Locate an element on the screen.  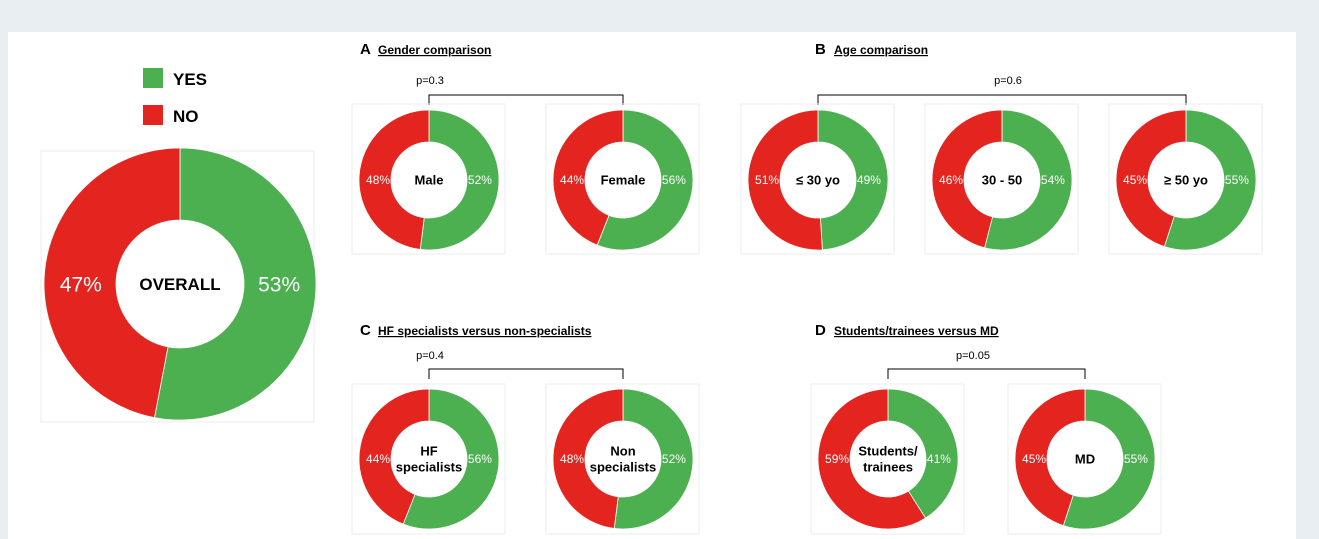
donut-center-line: HF is located at coordinates (428, 450).